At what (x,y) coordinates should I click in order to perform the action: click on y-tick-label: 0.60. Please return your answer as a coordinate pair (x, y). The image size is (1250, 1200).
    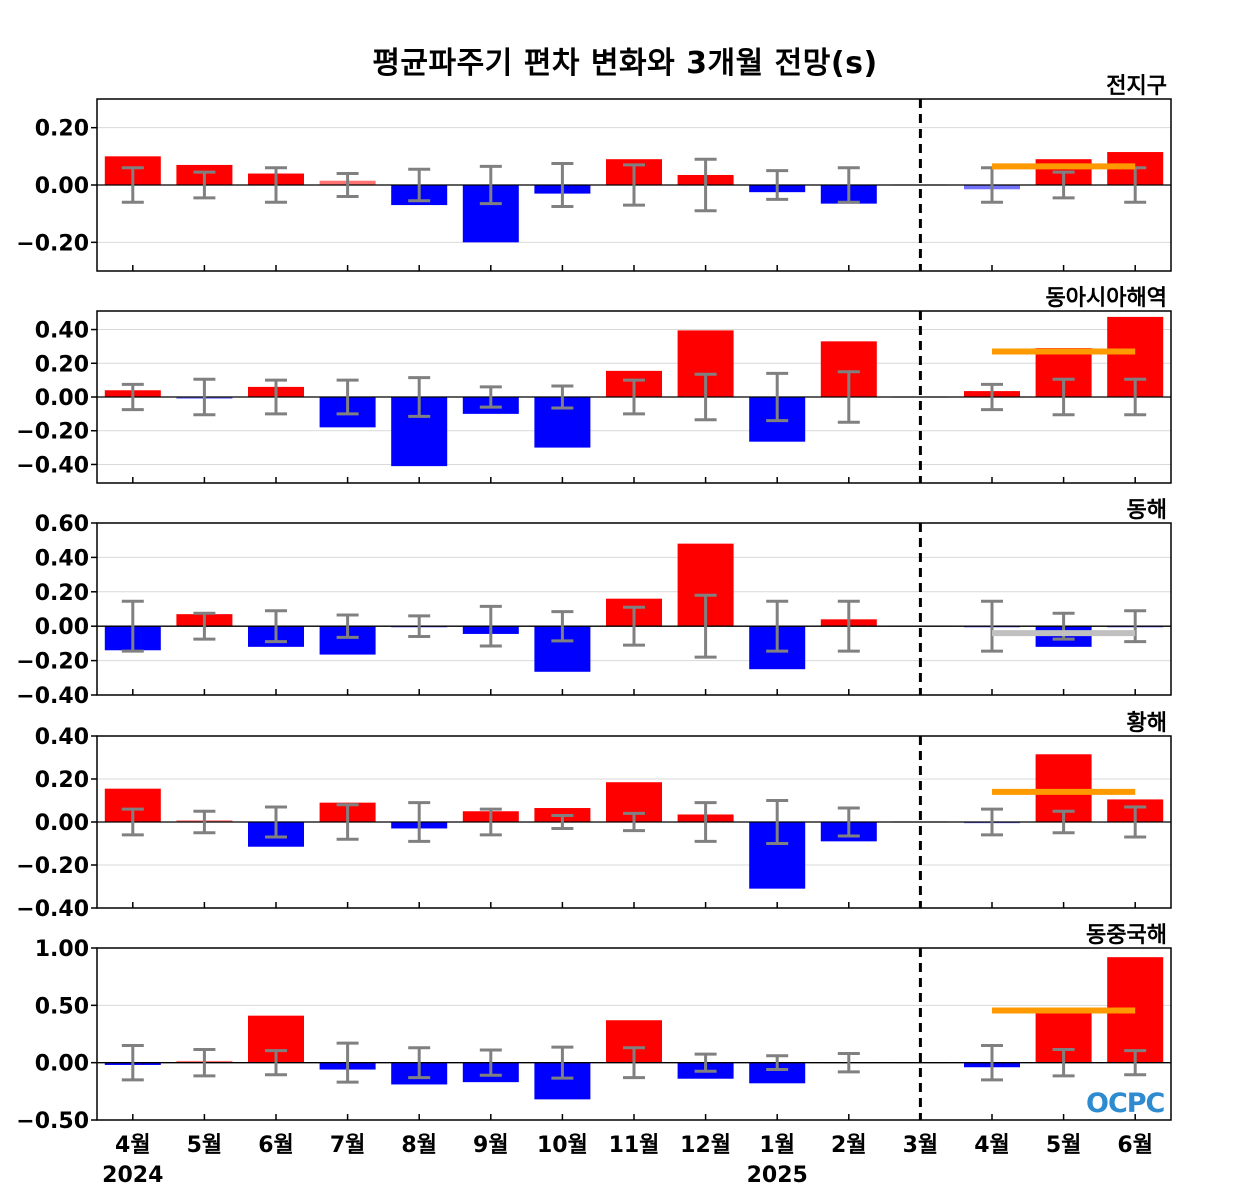
    Looking at the image, I should click on (62, 524).